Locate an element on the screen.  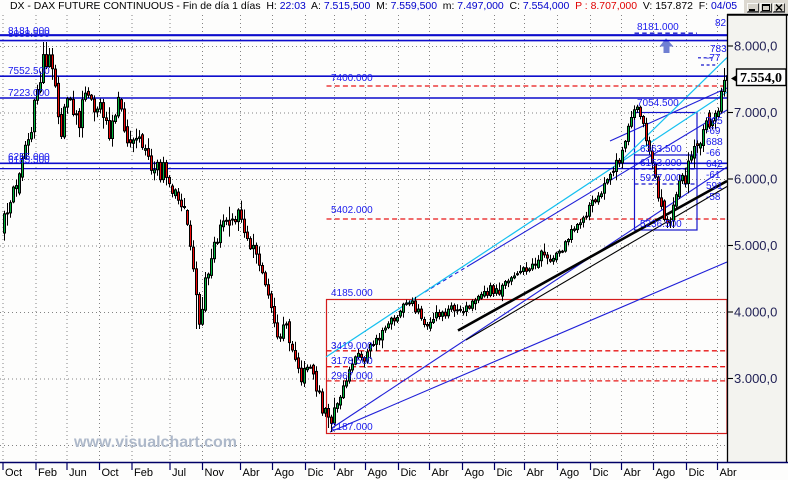
svg-text: Nov is located at coordinates (215, 473).